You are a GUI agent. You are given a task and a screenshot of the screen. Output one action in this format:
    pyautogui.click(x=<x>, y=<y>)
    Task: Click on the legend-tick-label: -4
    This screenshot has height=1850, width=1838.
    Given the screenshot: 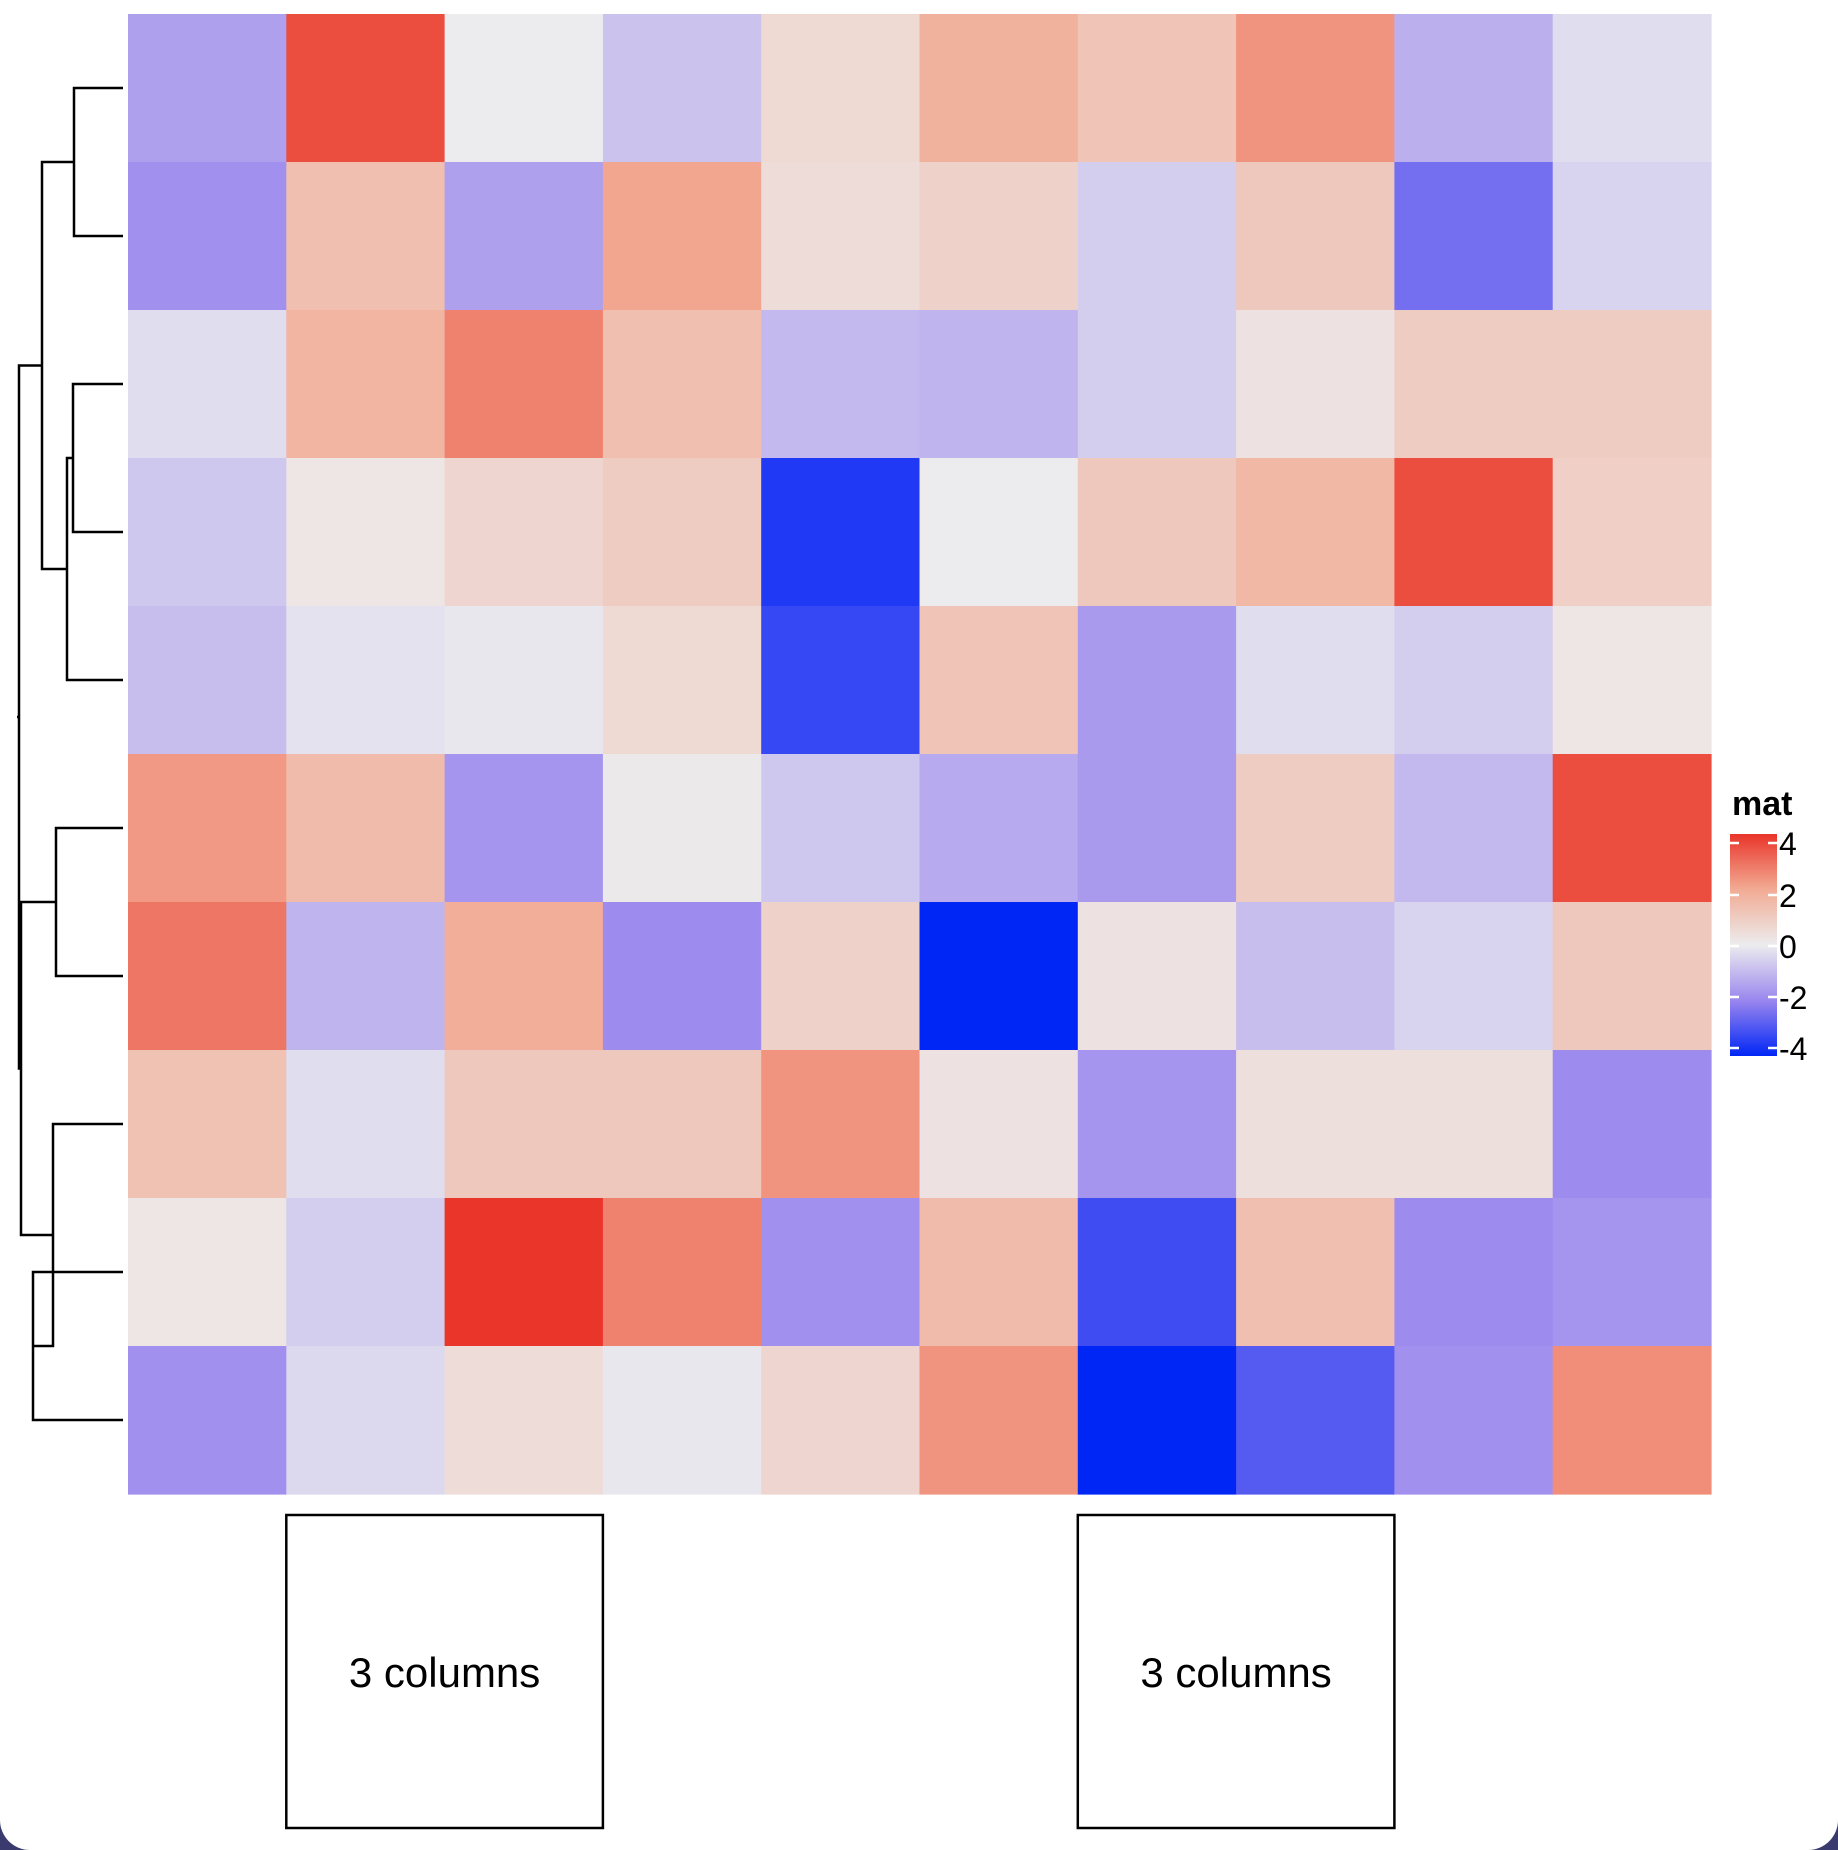 What is the action you would take?
    pyautogui.click(x=1793, y=1049)
    